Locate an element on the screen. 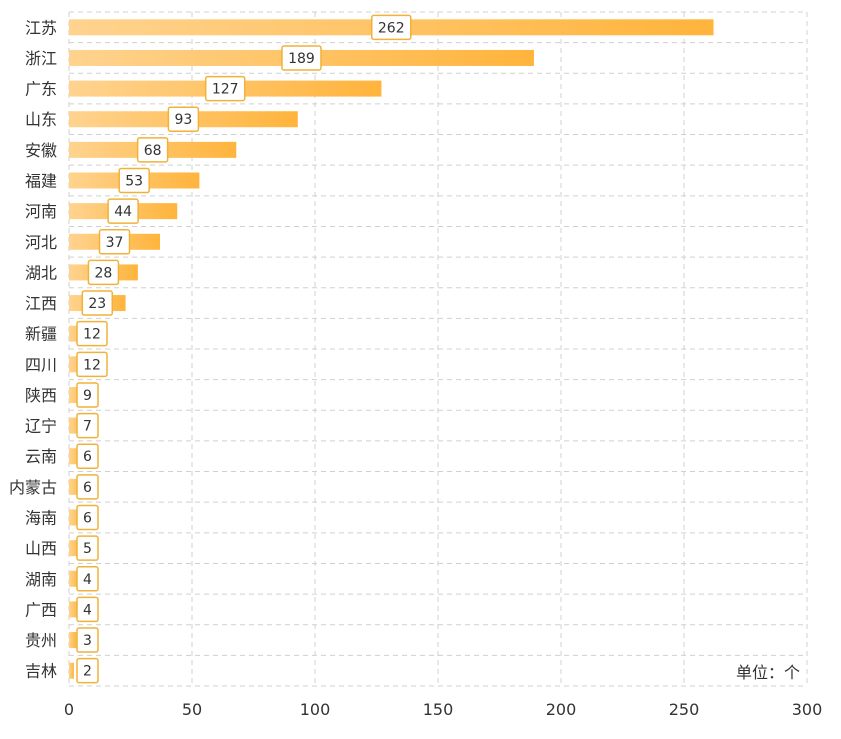 Image resolution: width=841 pixels, height=739 pixels. data-label: 37 is located at coordinates (114, 242).